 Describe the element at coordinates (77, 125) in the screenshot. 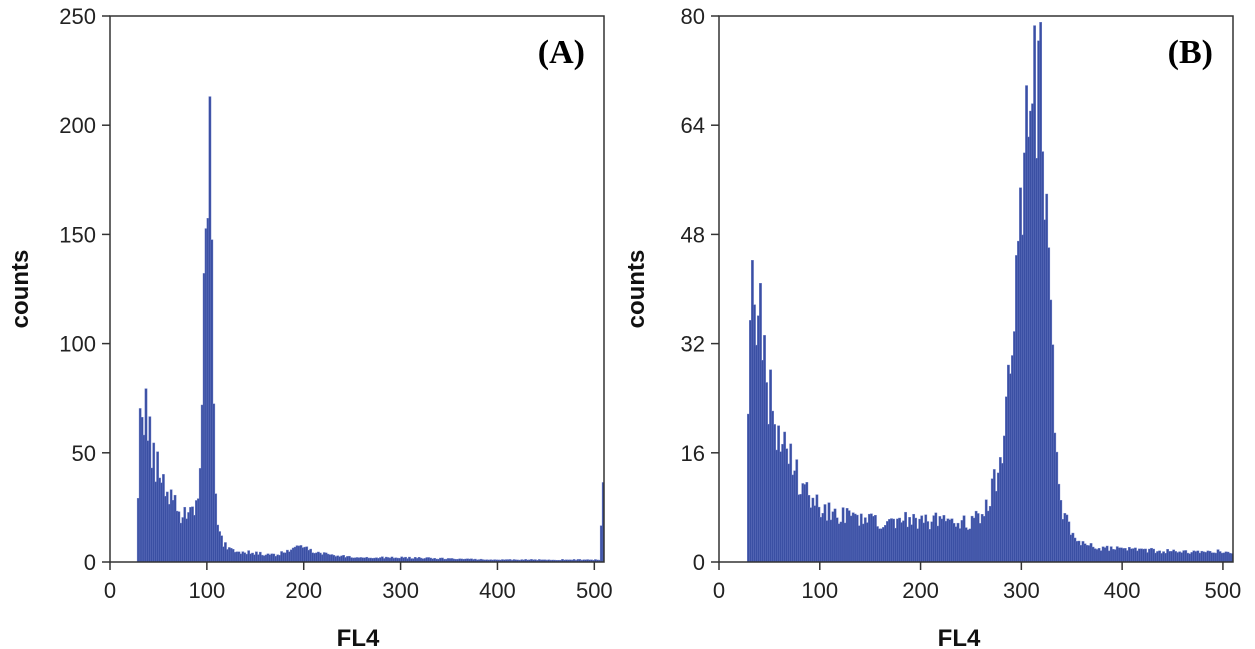

I see `y-tick-label: 200` at that location.